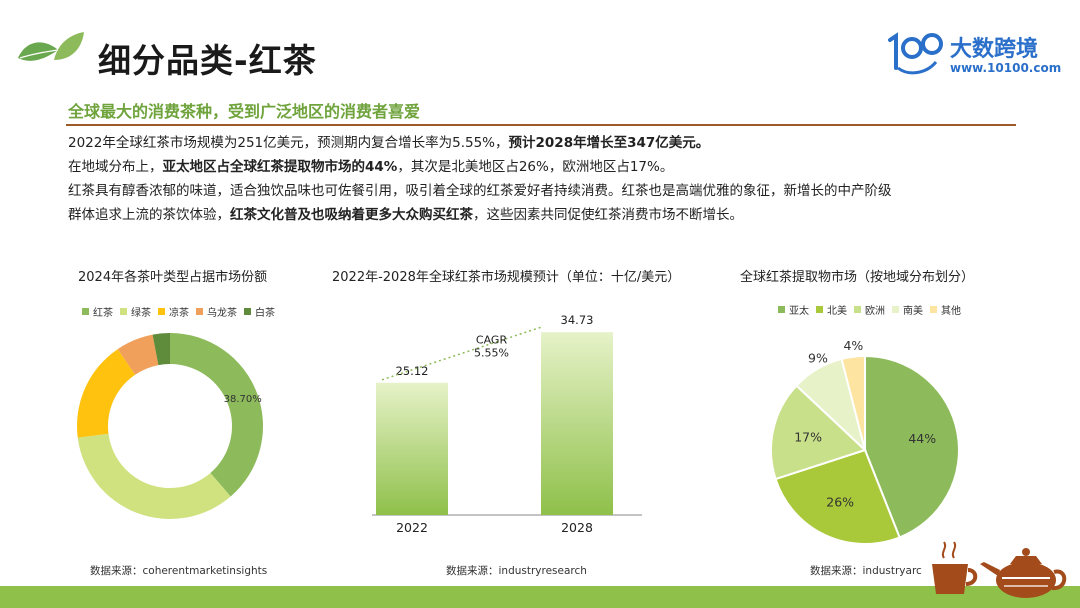 The image size is (1080, 608). I want to click on legend-item: 凉茶, so click(173, 311).